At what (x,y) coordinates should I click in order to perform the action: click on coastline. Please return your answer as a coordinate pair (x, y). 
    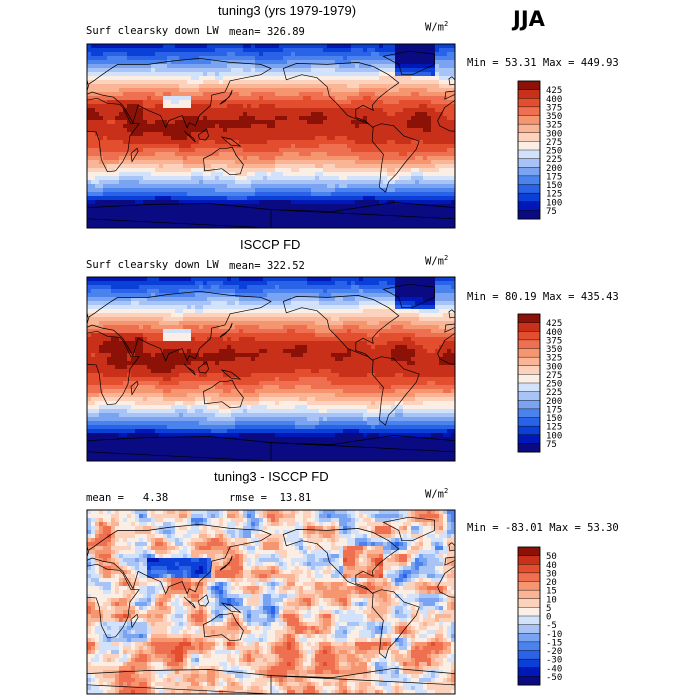
    Looking at the image, I should click on (395, 158).